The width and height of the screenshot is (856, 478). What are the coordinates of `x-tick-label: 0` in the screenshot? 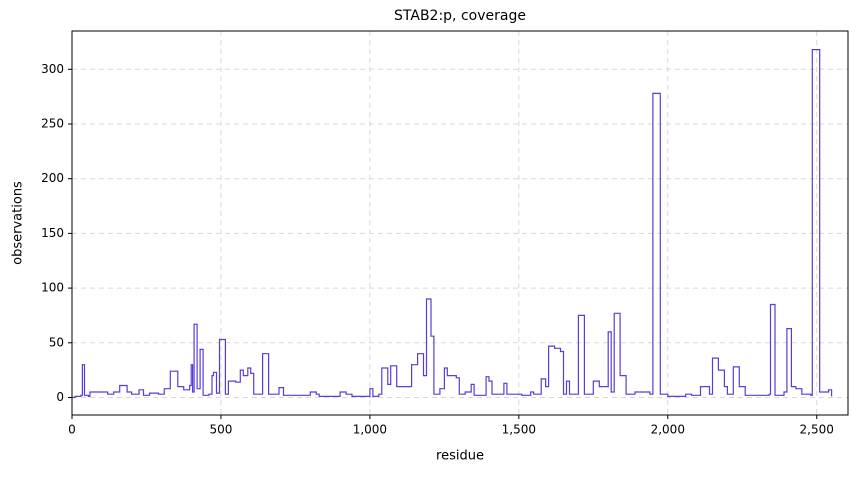 It's located at (72, 430).